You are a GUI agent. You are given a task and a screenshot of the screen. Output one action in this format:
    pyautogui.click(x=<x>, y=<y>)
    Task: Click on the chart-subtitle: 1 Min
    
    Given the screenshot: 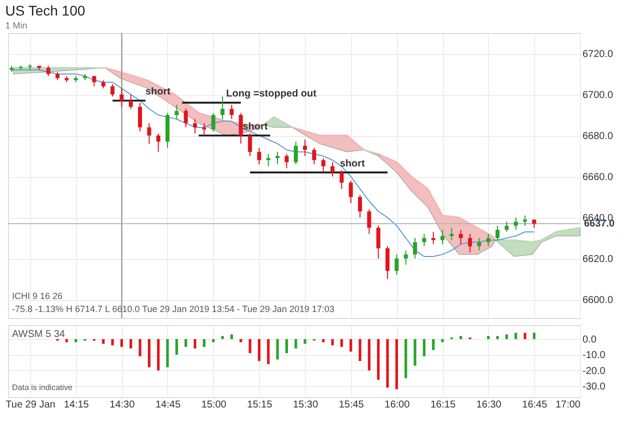 What is the action you would take?
    pyautogui.click(x=16, y=25)
    